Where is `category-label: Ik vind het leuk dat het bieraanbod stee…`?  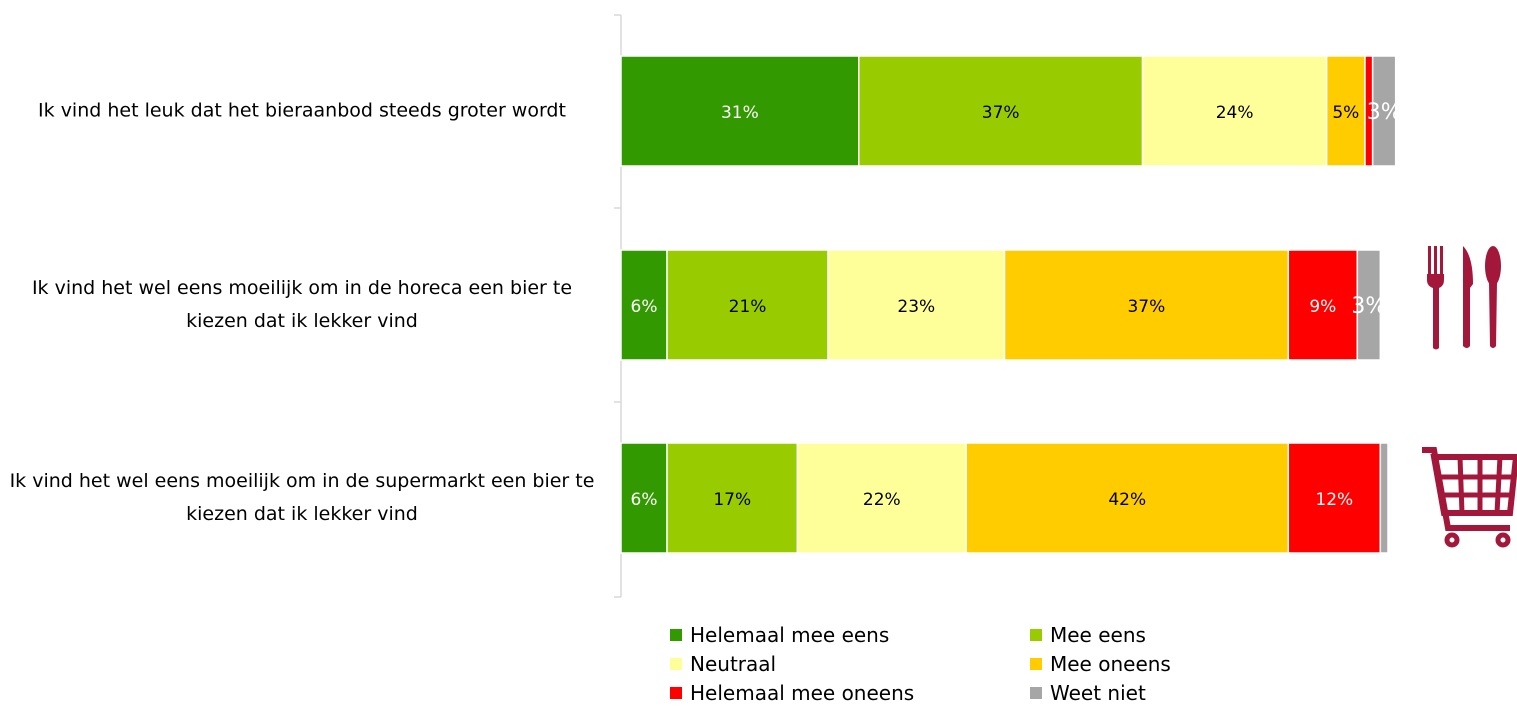 category-label: Ik vind het leuk dat het bieraanbod stee… is located at coordinates (302, 110).